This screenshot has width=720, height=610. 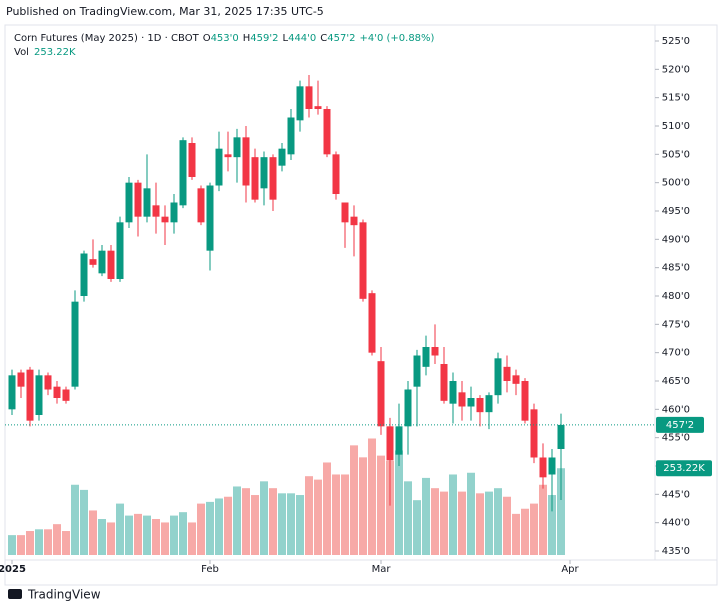 I want to click on ohlc-value: 444'0, so click(x=302, y=38).